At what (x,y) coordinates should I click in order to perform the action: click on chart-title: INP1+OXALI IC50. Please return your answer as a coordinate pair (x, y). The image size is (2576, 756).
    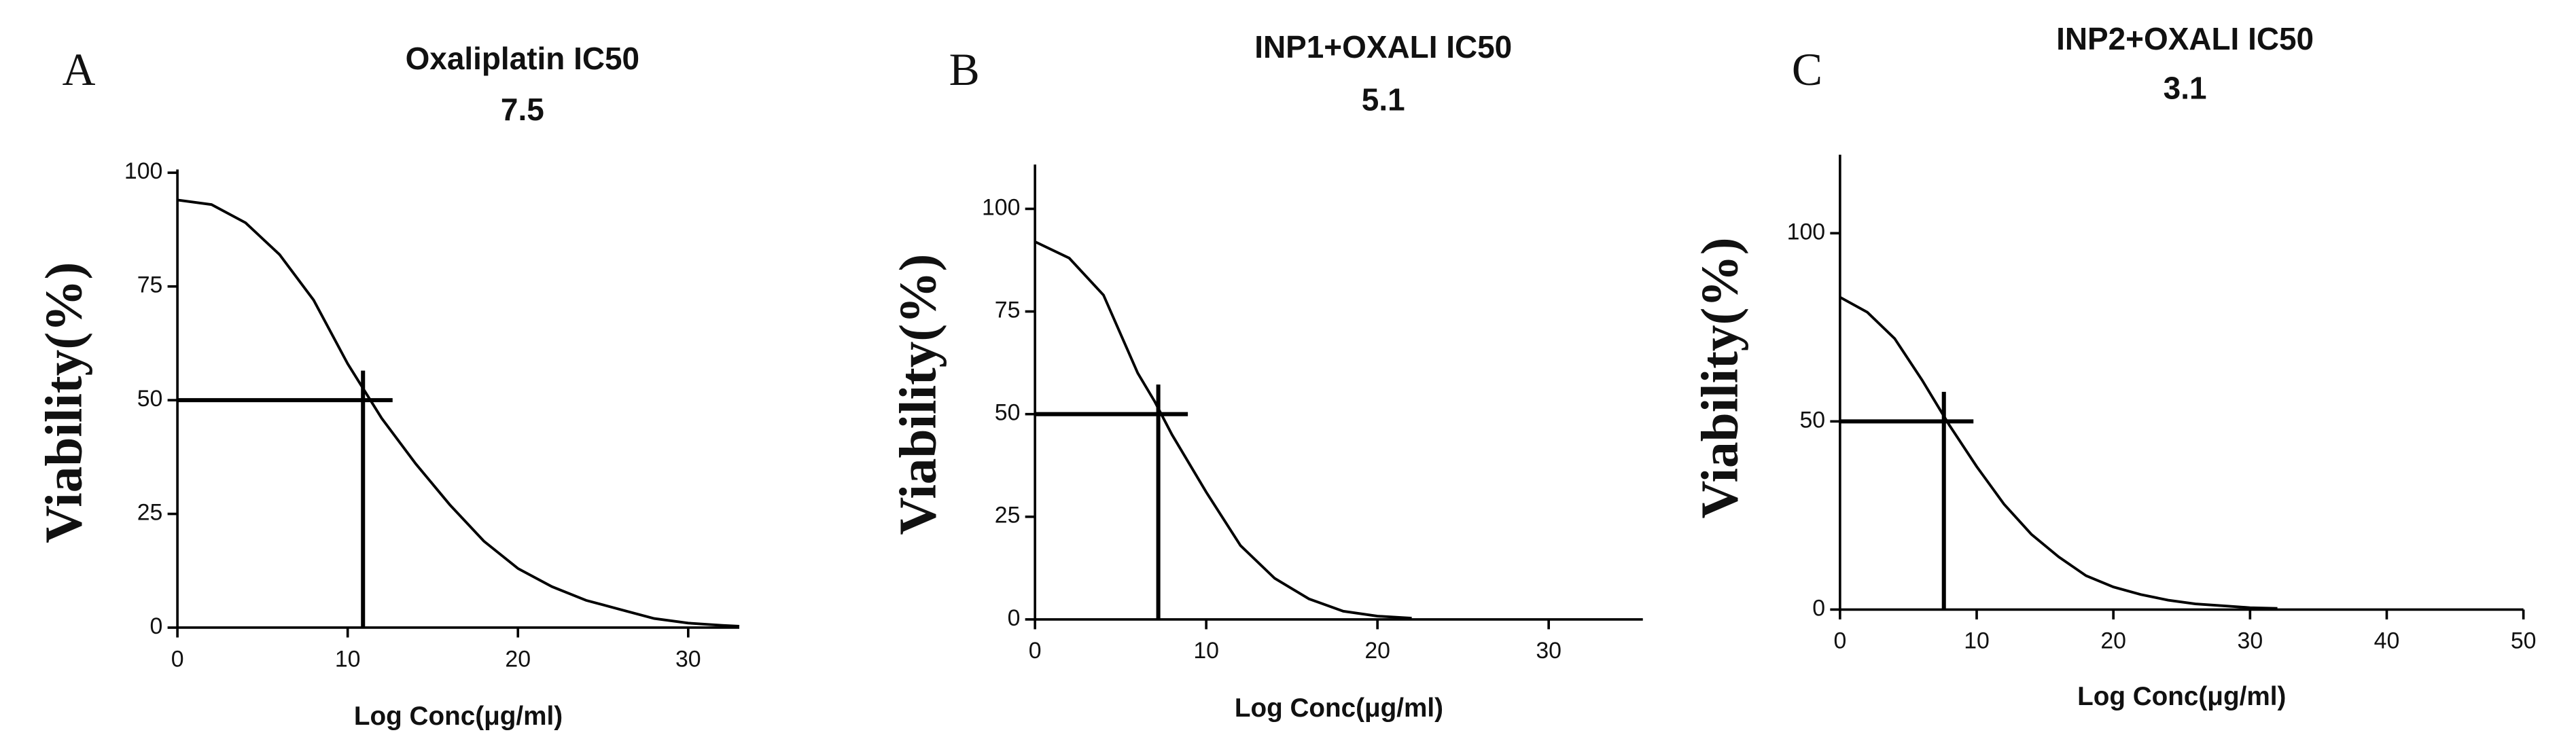
    Looking at the image, I should click on (1383, 47).